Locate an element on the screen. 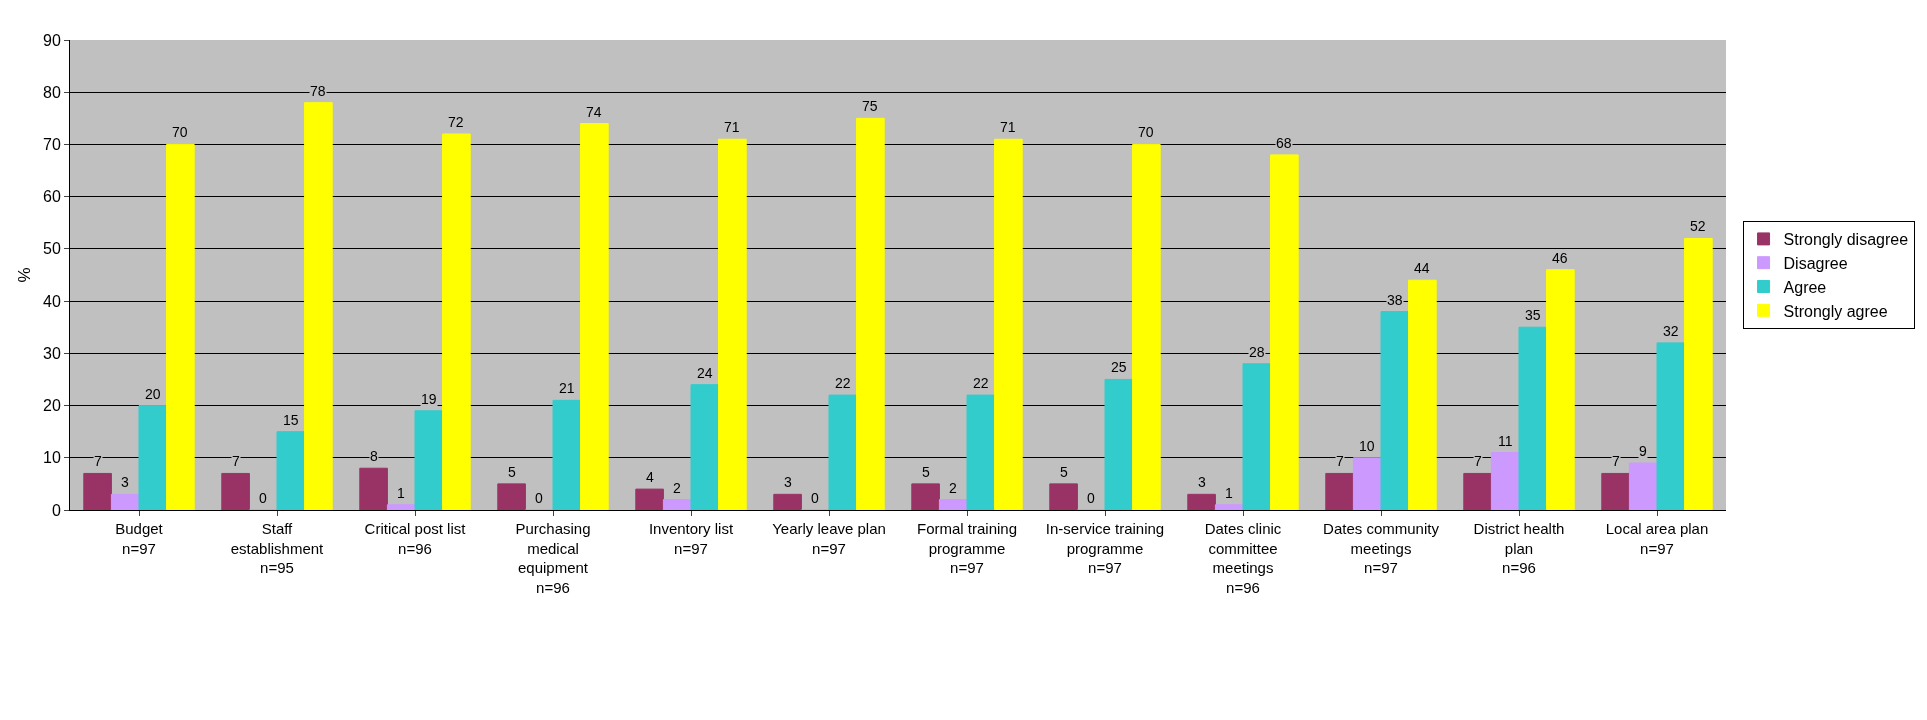  data-label: 75 is located at coordinates (870, 106).